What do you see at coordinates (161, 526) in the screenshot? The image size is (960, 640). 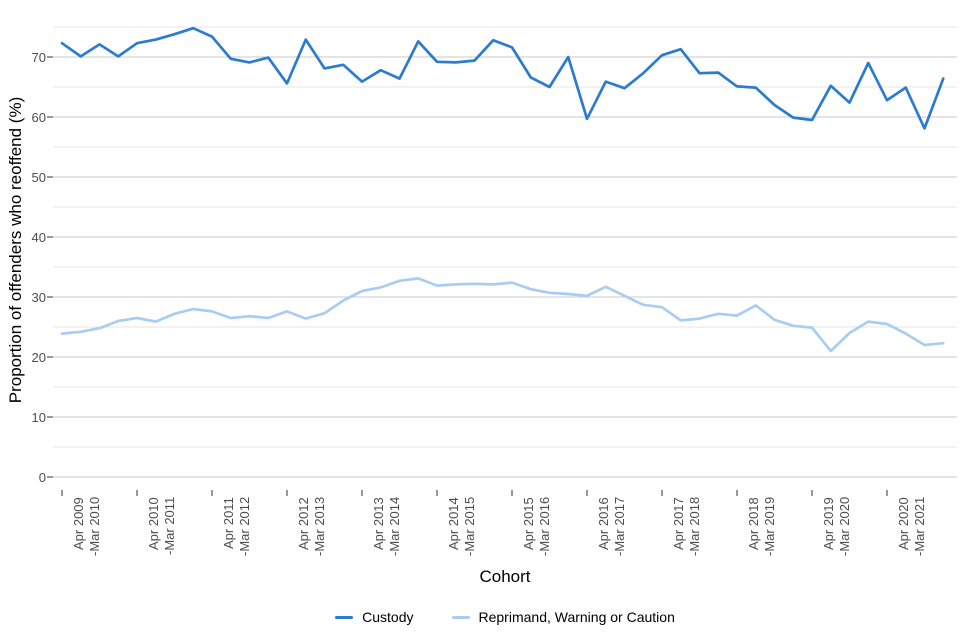 I see `x-tick-label: Apr 2010 -Mar 2011` at bounding box center [161, 526].